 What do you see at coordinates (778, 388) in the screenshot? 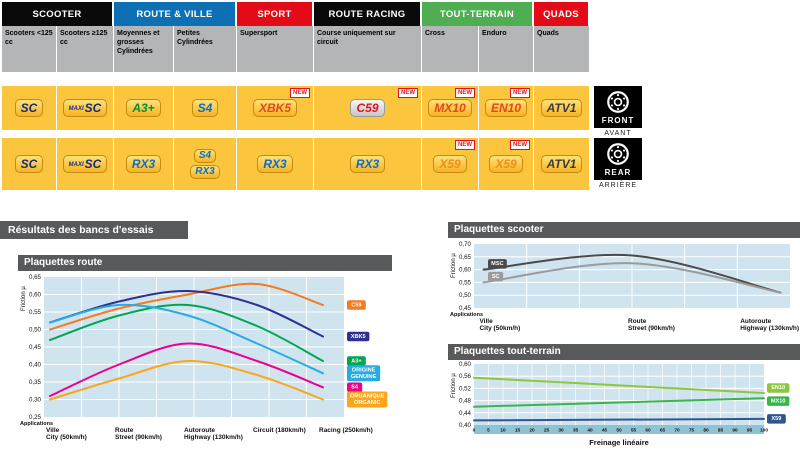
I see `svg-text: EN10` at bounding box center [778, 388].